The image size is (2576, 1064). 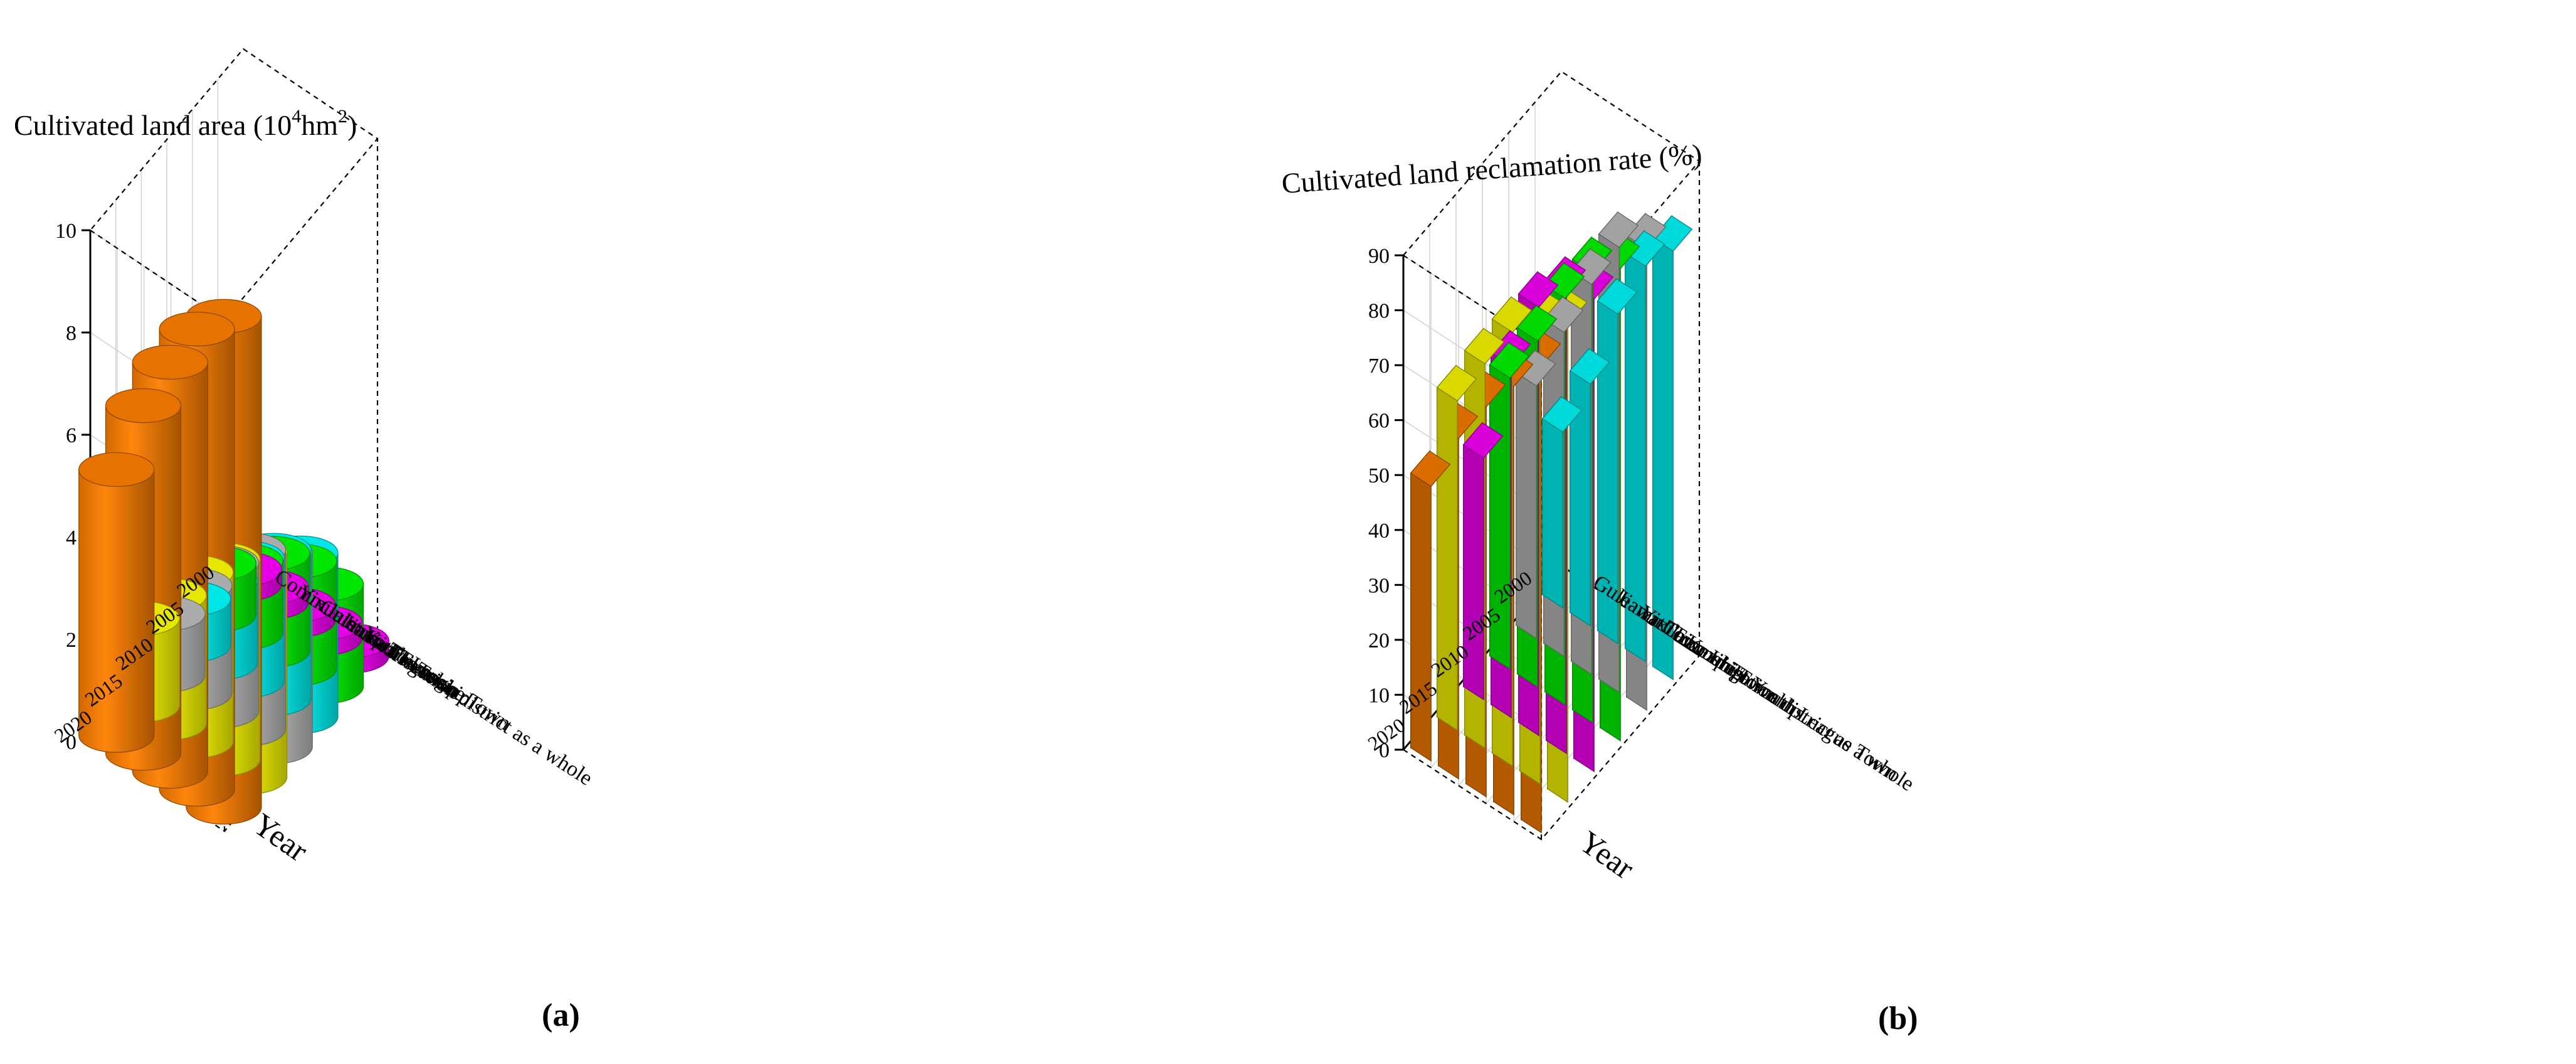 I want to click on chart-a-z-axis-title-exponent: 2, so click(x=342, y=116).